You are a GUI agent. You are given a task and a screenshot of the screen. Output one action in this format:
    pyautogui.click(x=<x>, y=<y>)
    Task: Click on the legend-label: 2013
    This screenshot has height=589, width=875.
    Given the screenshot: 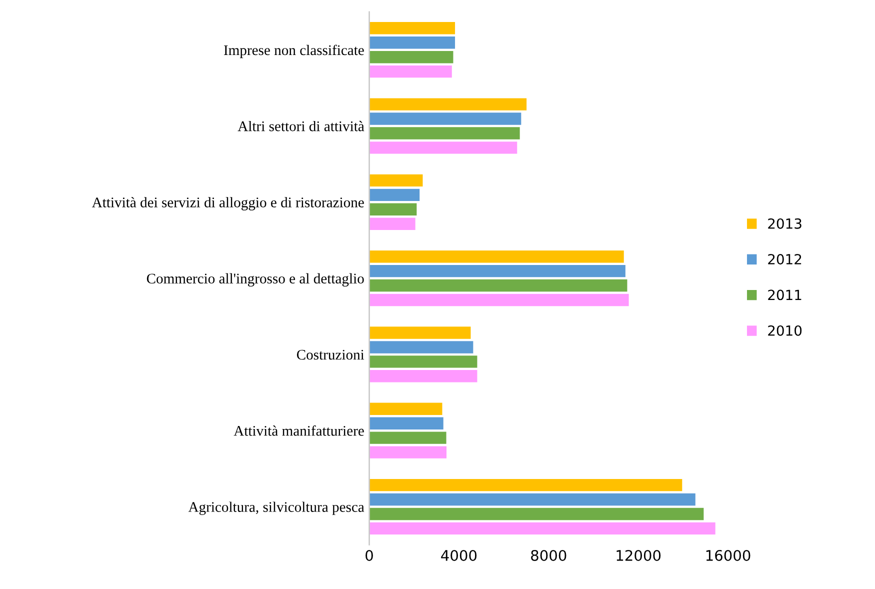 What is the action you would take?
    pyautogui.click(x=785, y=223)
    